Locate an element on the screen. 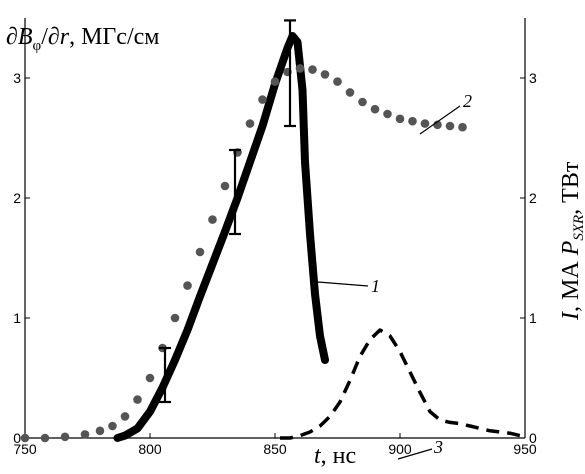  y-tick-label-left: 3 is located at coordinates (17, 78).